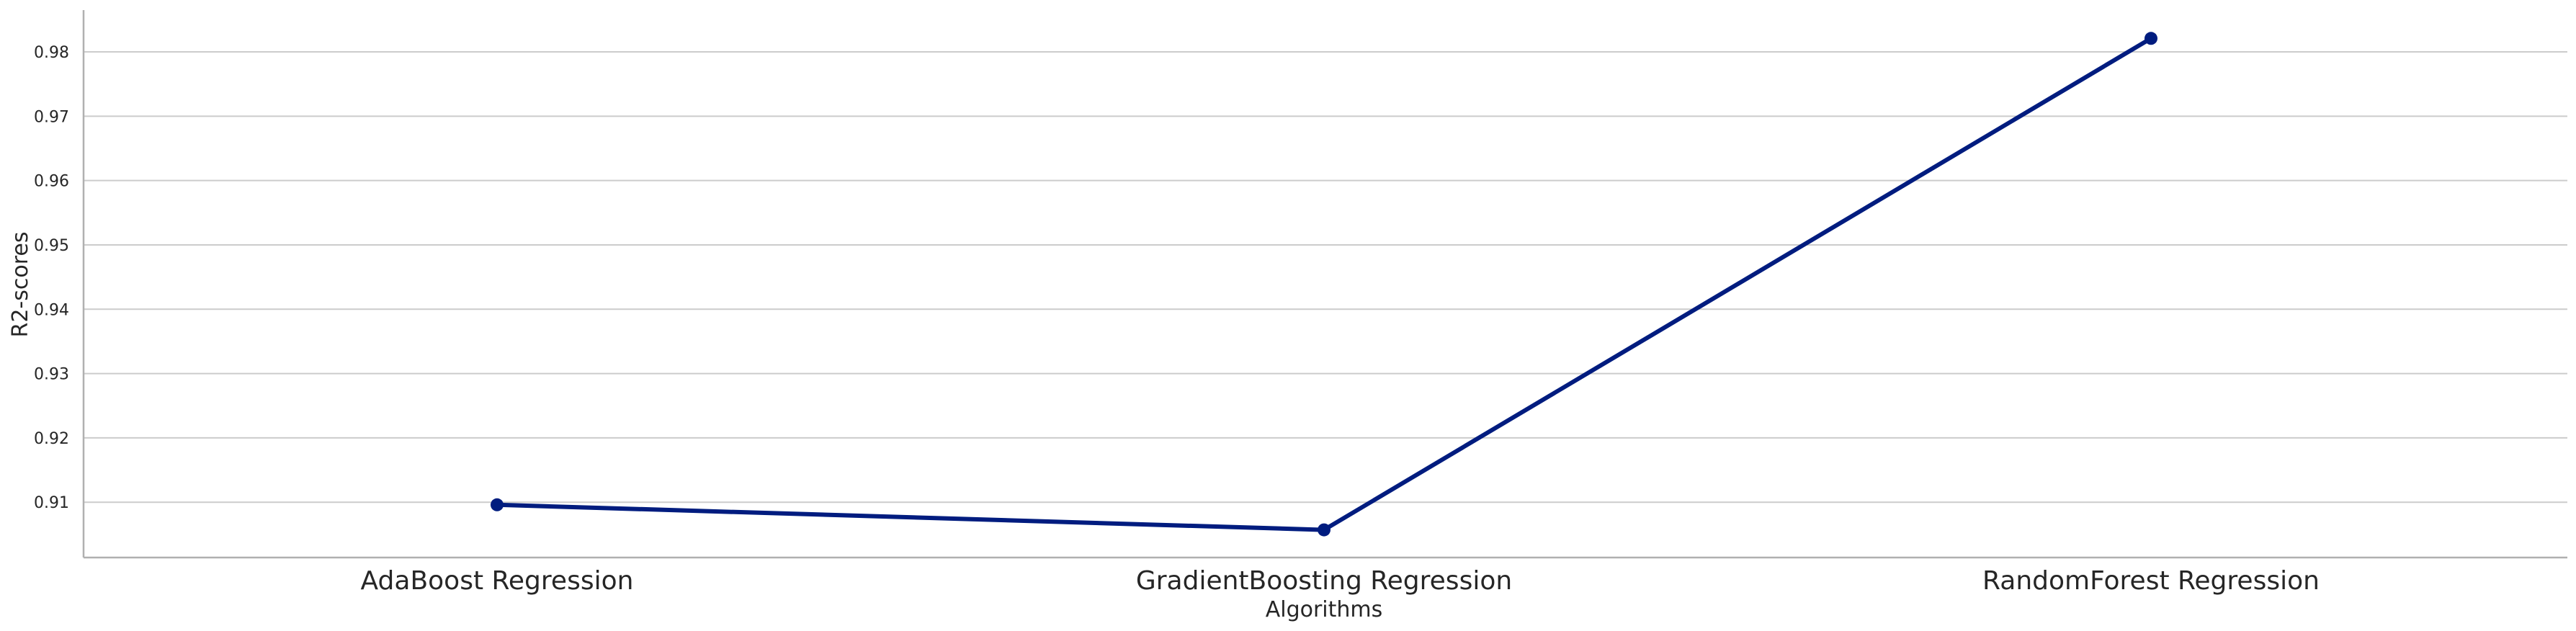 This screenshot has width=2576, height=631. Describe the element at coordinates (20, 285) in the screenshot. I see `y-axis-title: R2-scores` at that location.